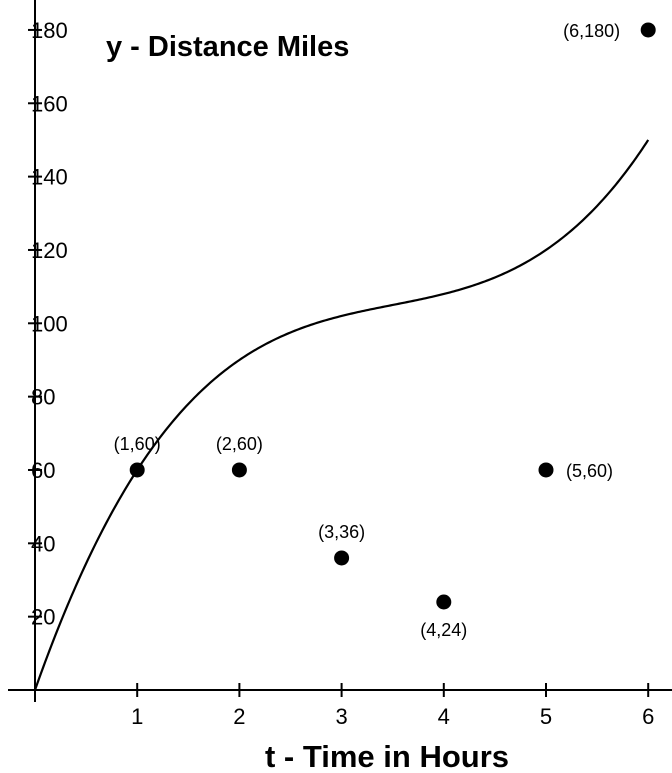 This screenshot has width=672, height=773. I want to click on data-point-label: (4,24), so click(443, 630).